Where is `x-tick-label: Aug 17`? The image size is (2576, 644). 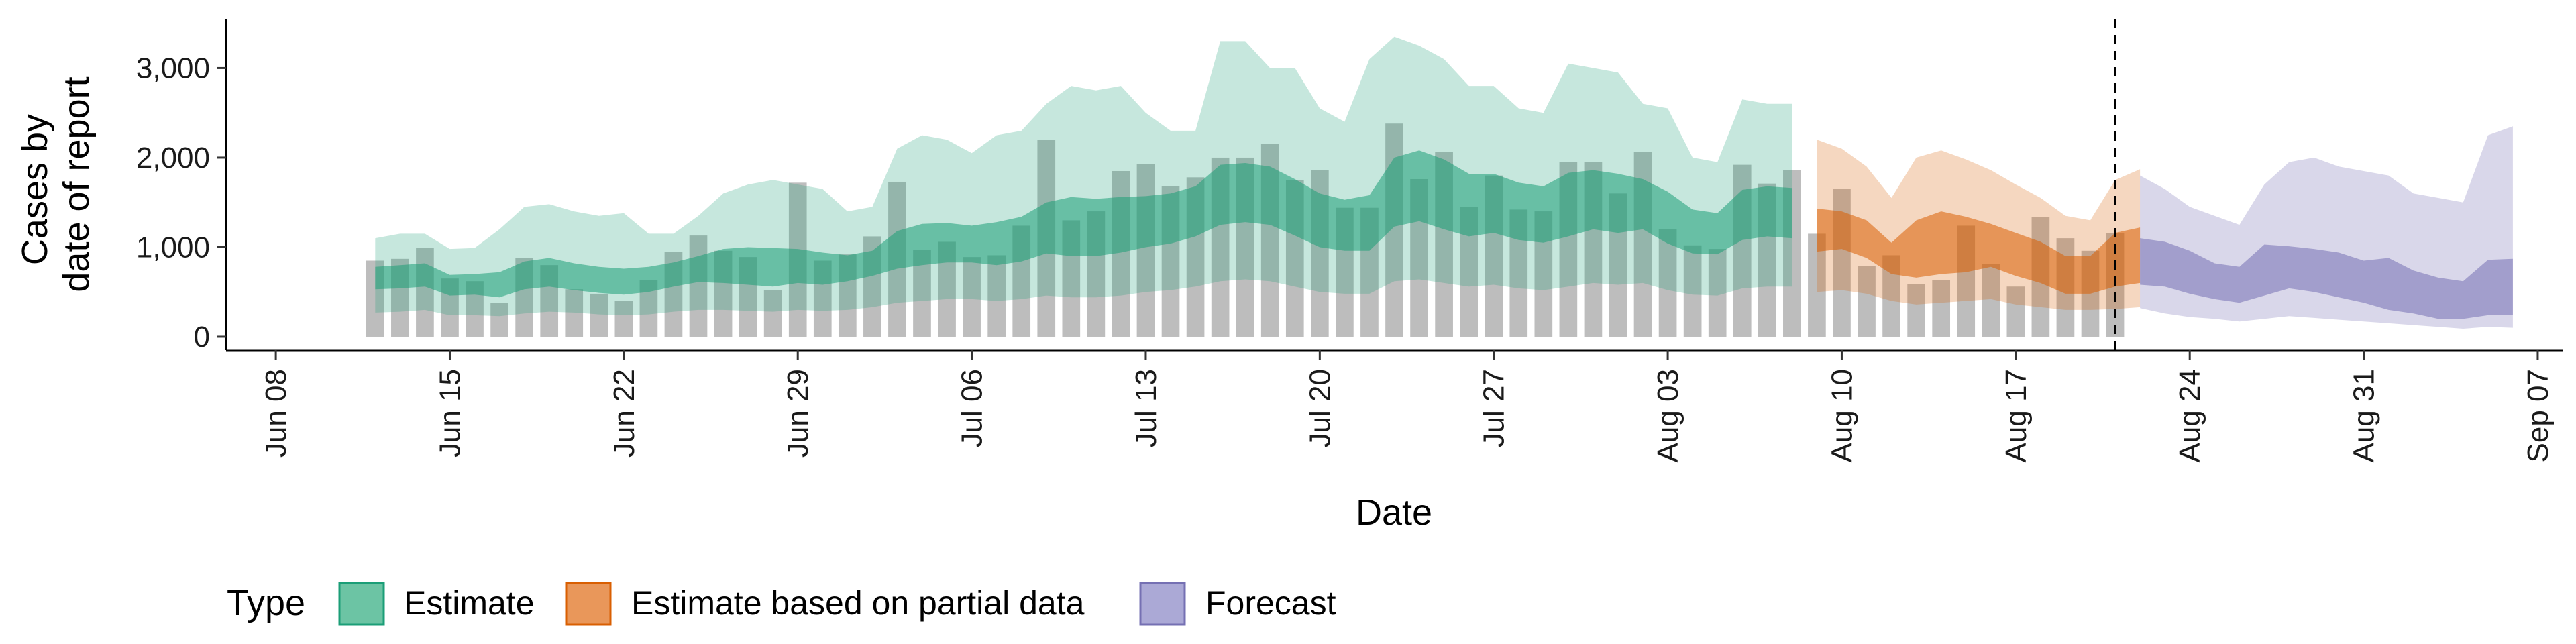
x-tick-label: Aug 17 is located at coordinates (2016, 415).